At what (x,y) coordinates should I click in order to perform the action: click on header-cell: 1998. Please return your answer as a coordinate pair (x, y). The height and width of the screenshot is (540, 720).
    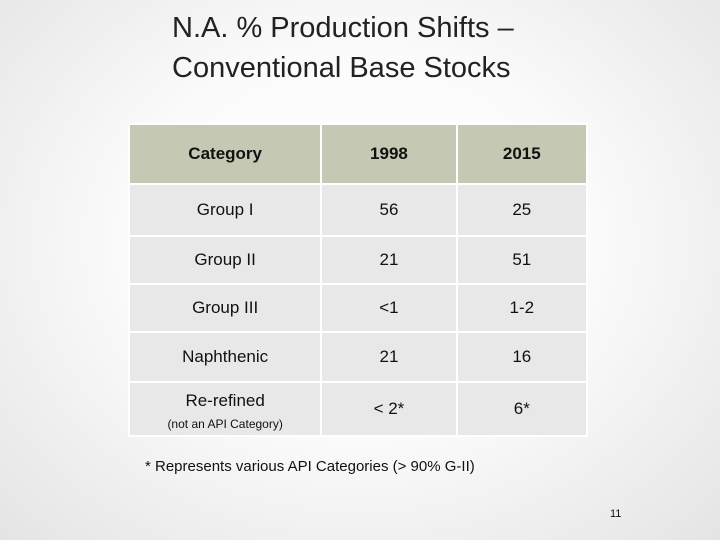
    Looking at the image, I should click on (389, 154).